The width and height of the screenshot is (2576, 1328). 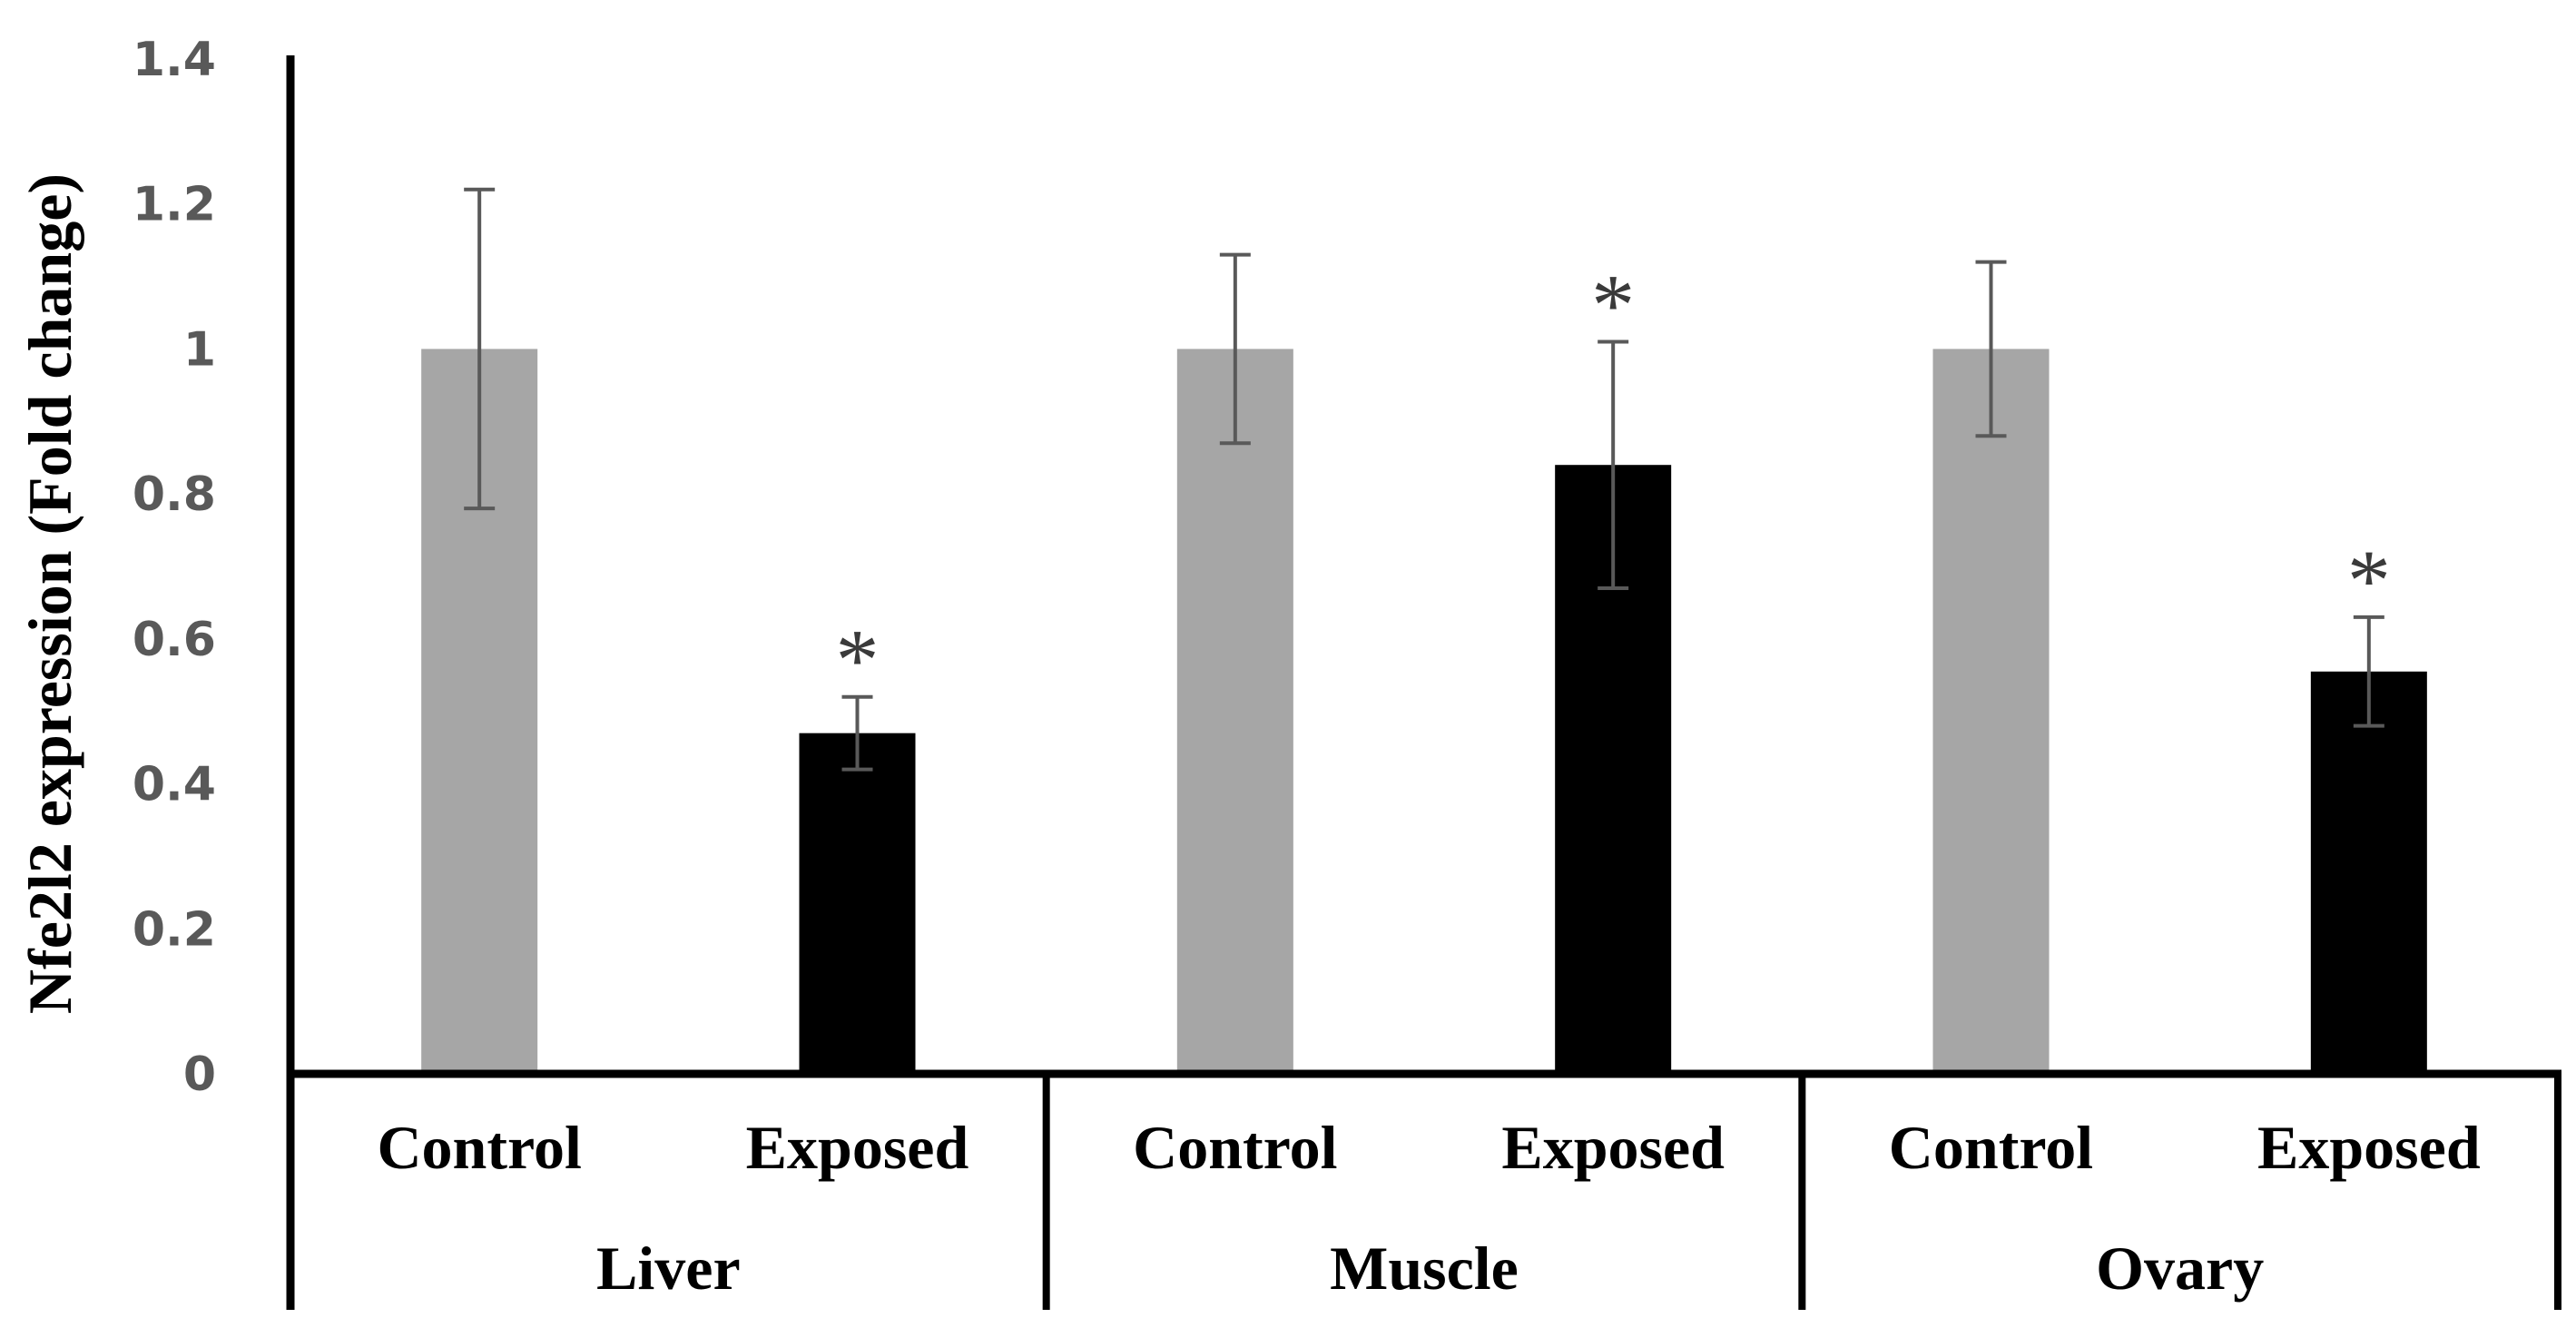 What do you see at coordinates (1991, 711) in the screenshot?
I see `bar-ovary-control` at bounding box center [1991, 711].